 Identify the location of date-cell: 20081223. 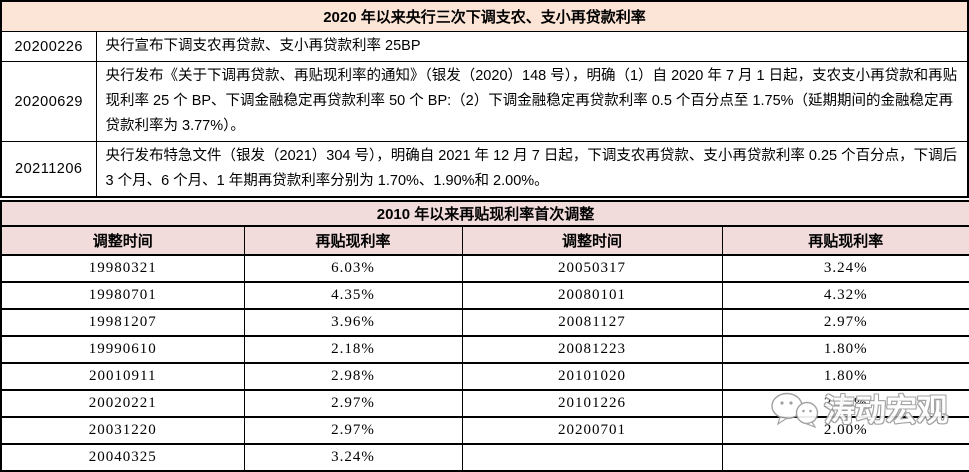
(592, 349).